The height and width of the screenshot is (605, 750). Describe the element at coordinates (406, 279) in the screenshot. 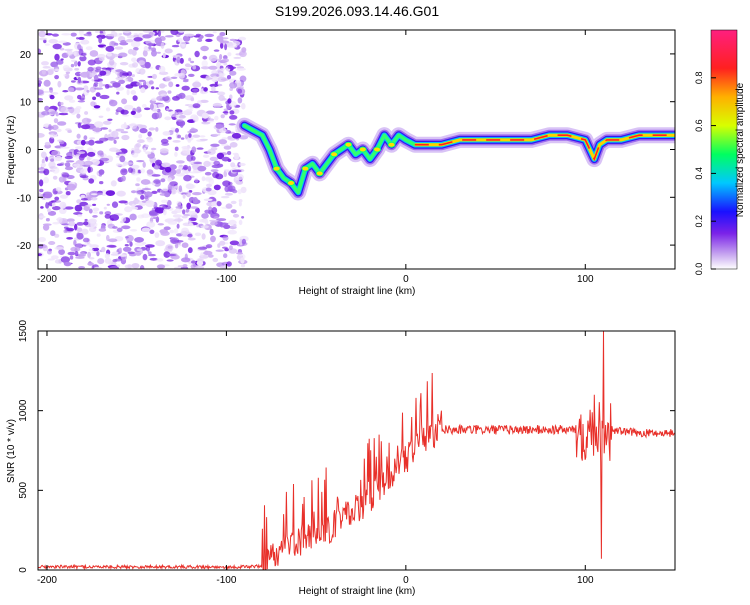

I see `x-tick-label: 0` at that location.